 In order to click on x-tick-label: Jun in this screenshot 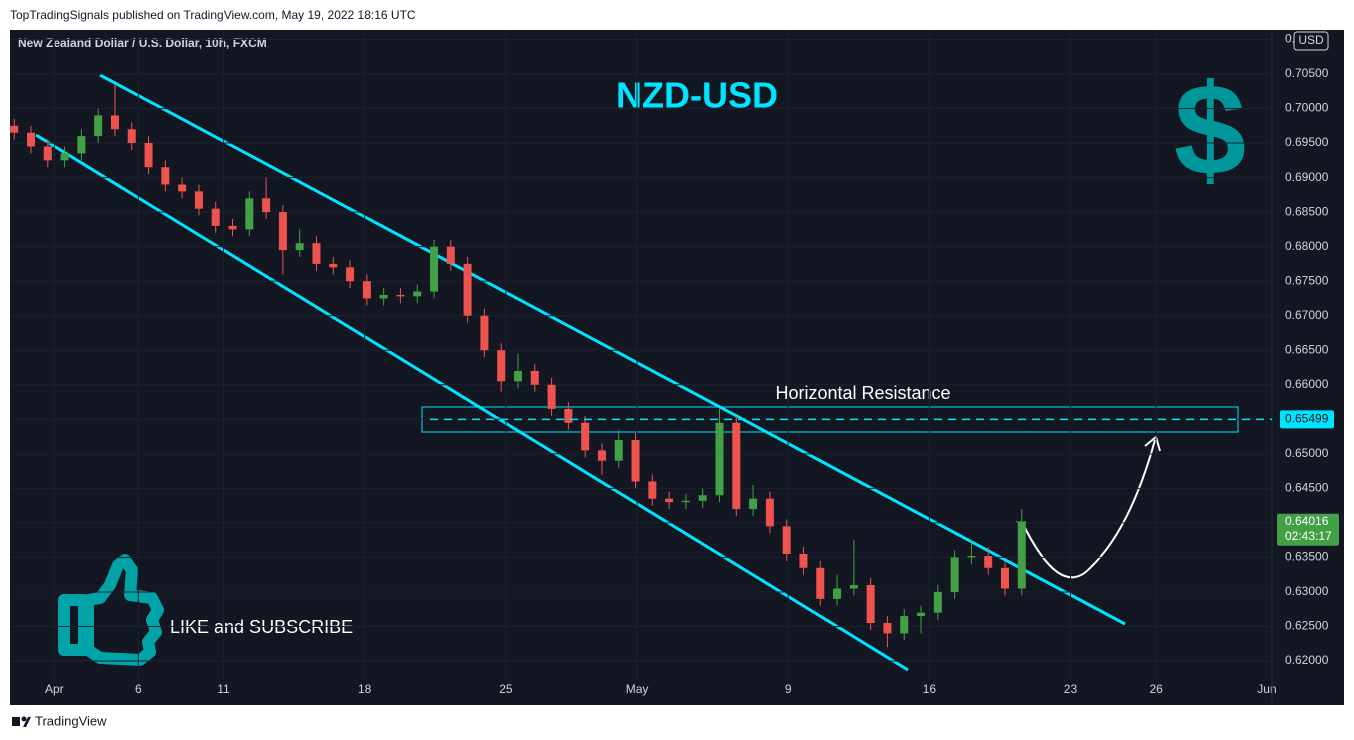, I will do `click(1266, 689)`.